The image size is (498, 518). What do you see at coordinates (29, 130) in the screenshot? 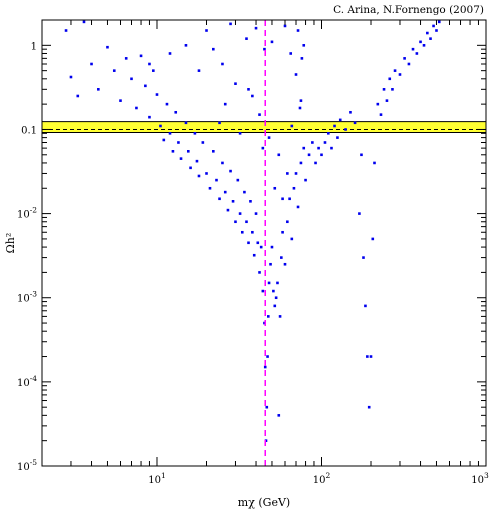
I see `y-tick-label: 0.1` at bounding box center [29, 130].